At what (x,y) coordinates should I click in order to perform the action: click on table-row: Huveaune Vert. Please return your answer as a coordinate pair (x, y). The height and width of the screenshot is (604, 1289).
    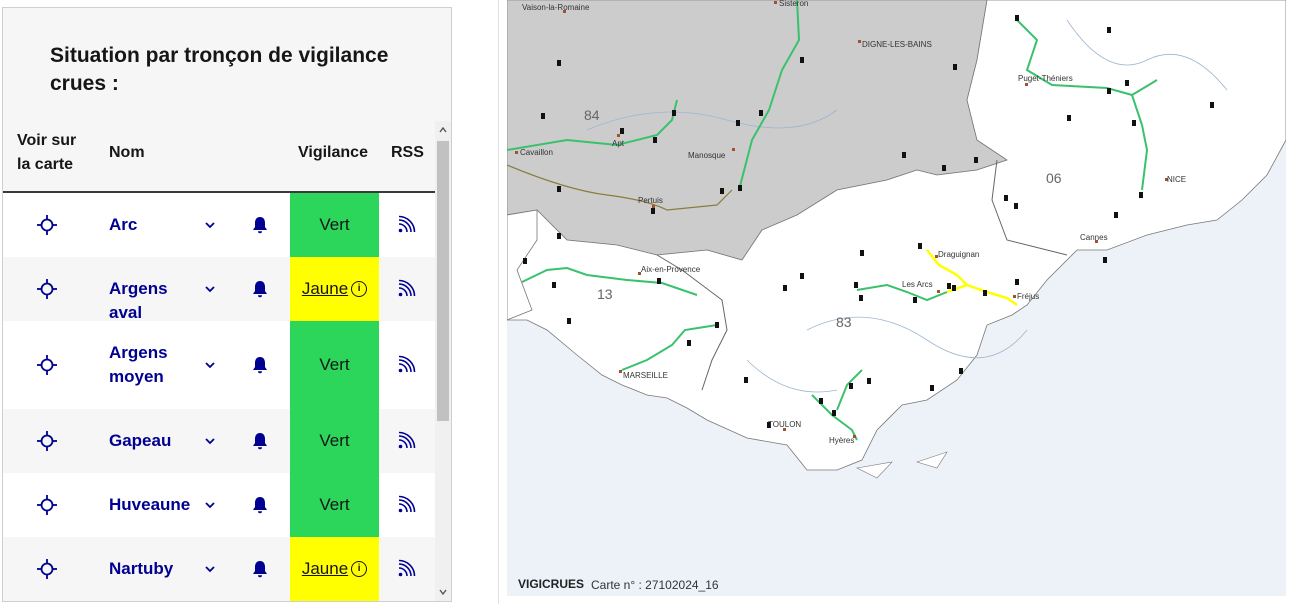
    Looking at the image, I should click on (219, 505).